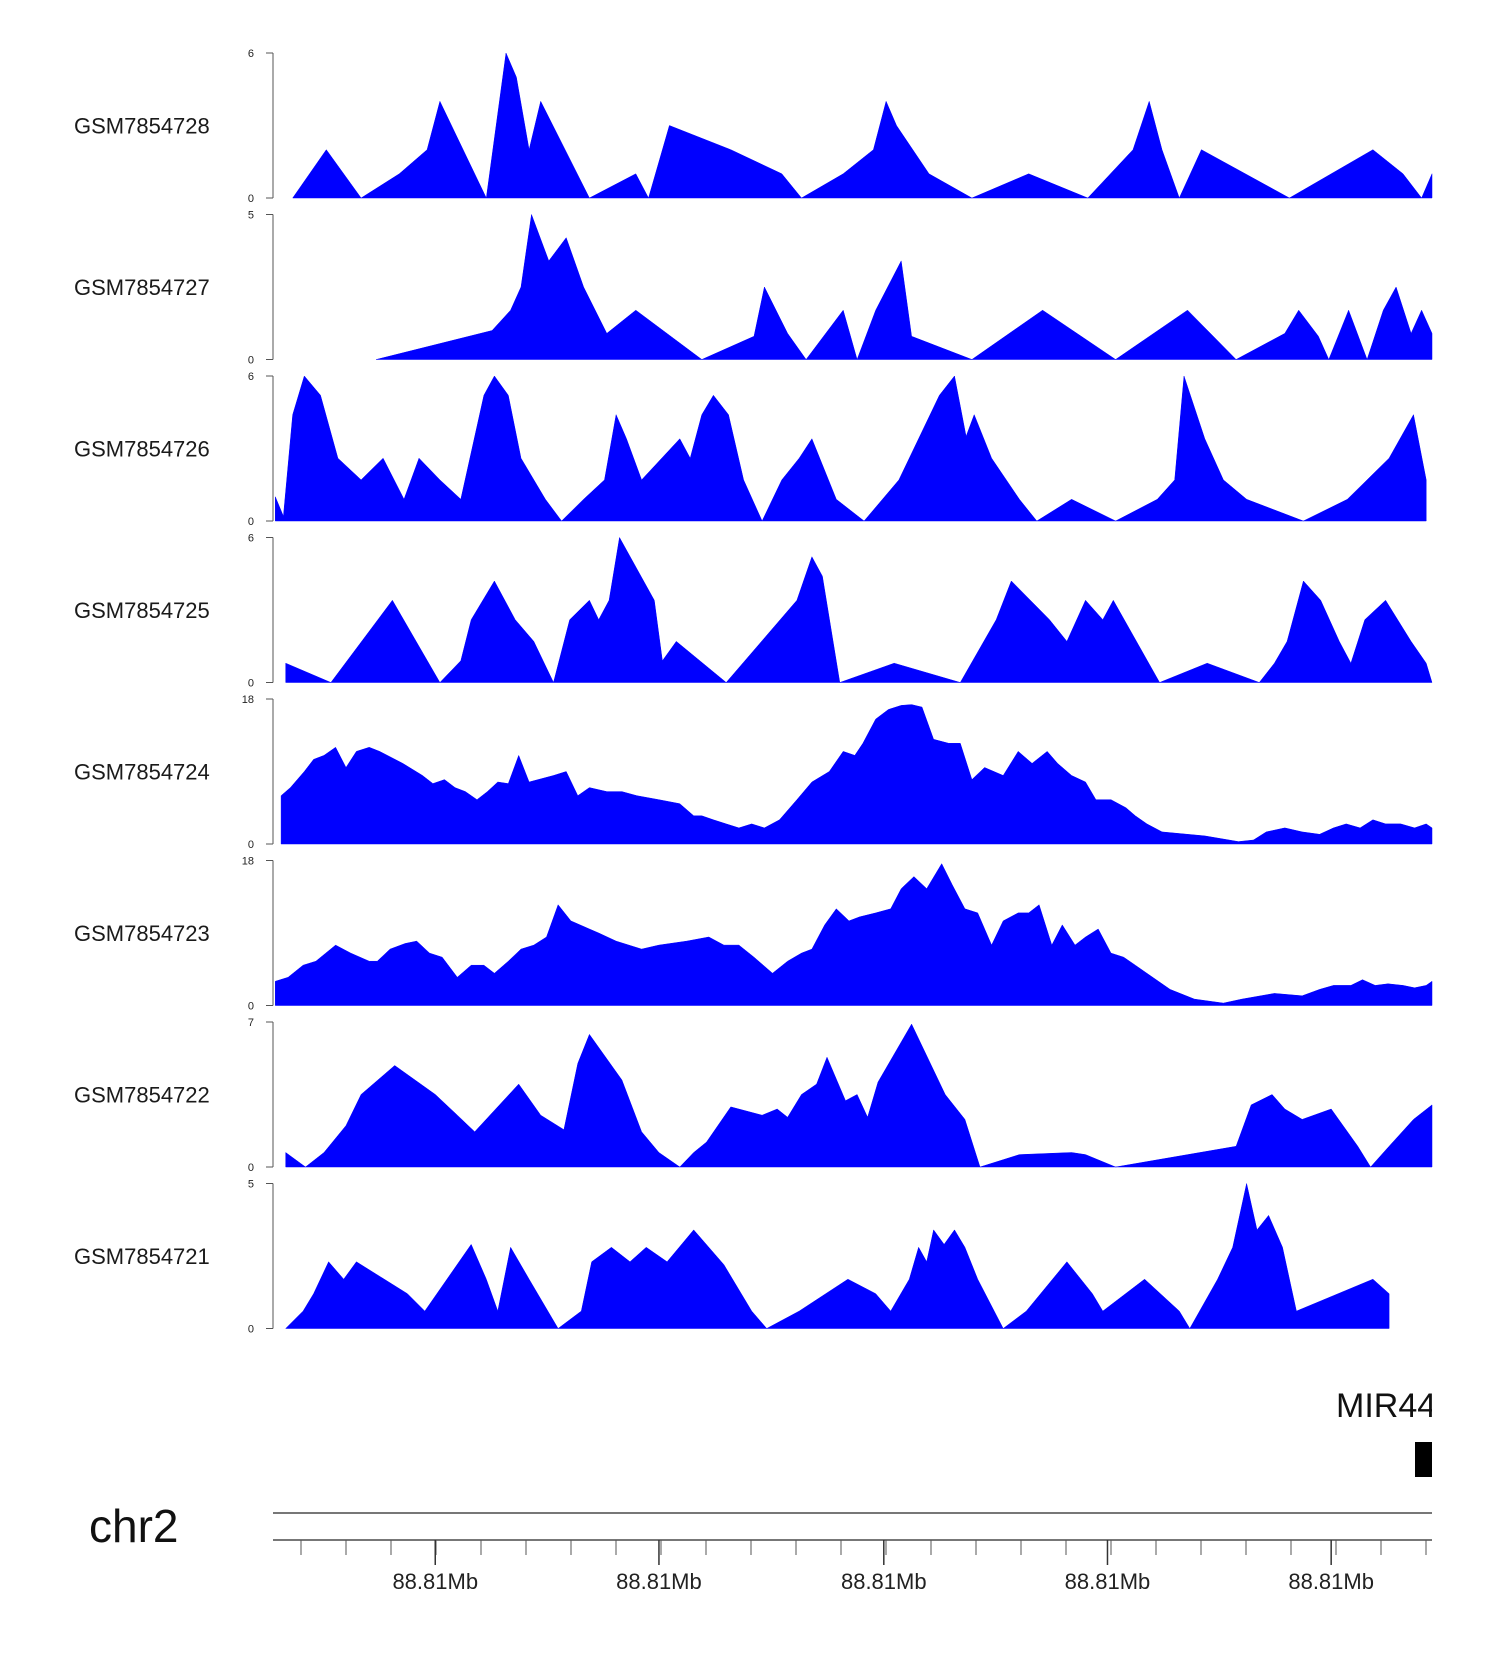 The image size is (1500, 1665). I want to click on chromosome-label: chr2, so click(133, 1526).